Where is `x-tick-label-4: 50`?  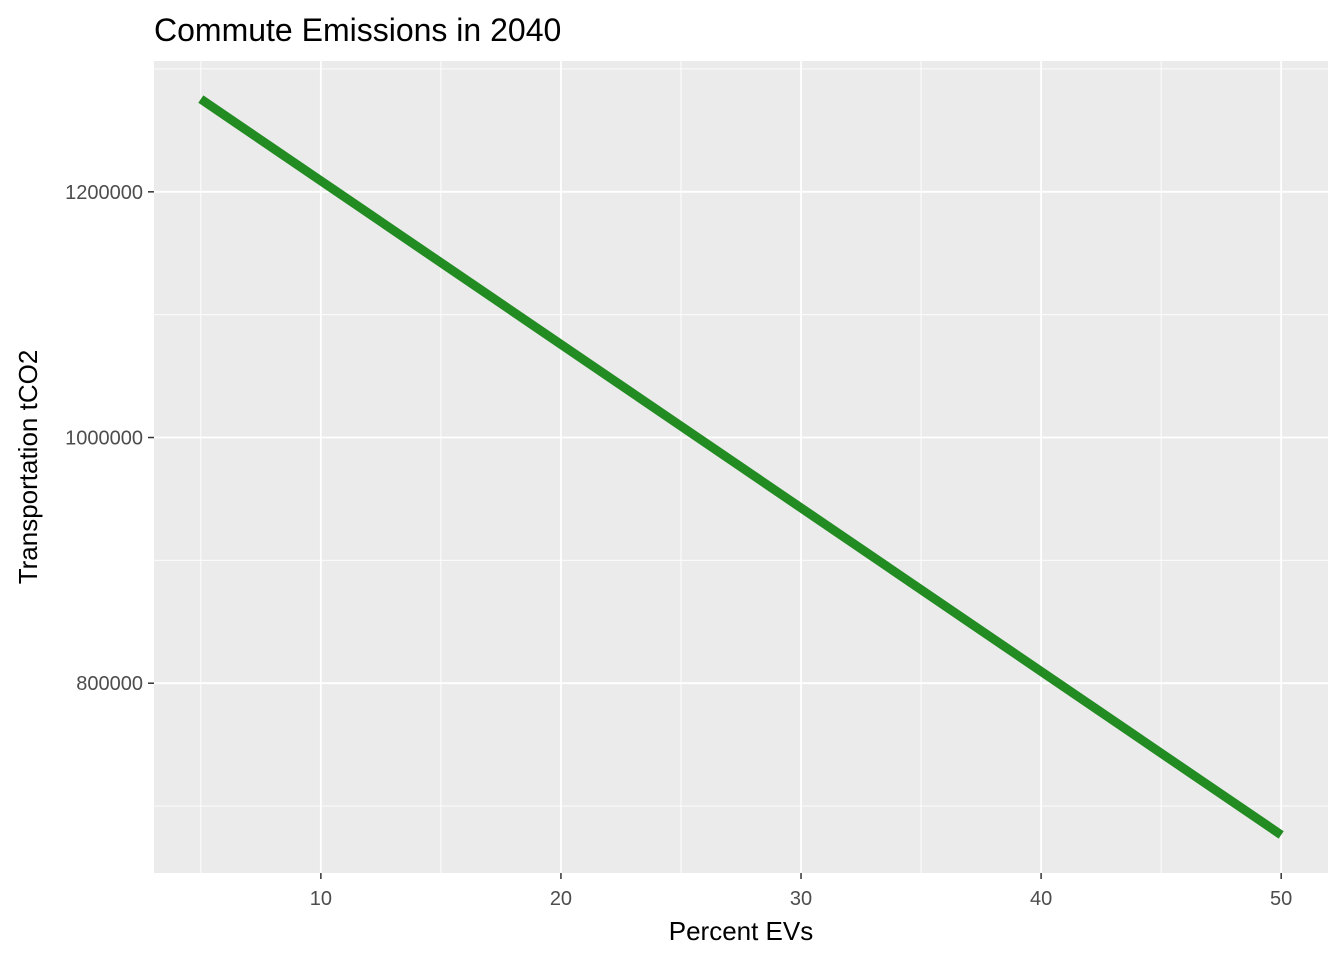
x-tick-label-4: 50 is located at coordinates (1281, 899).